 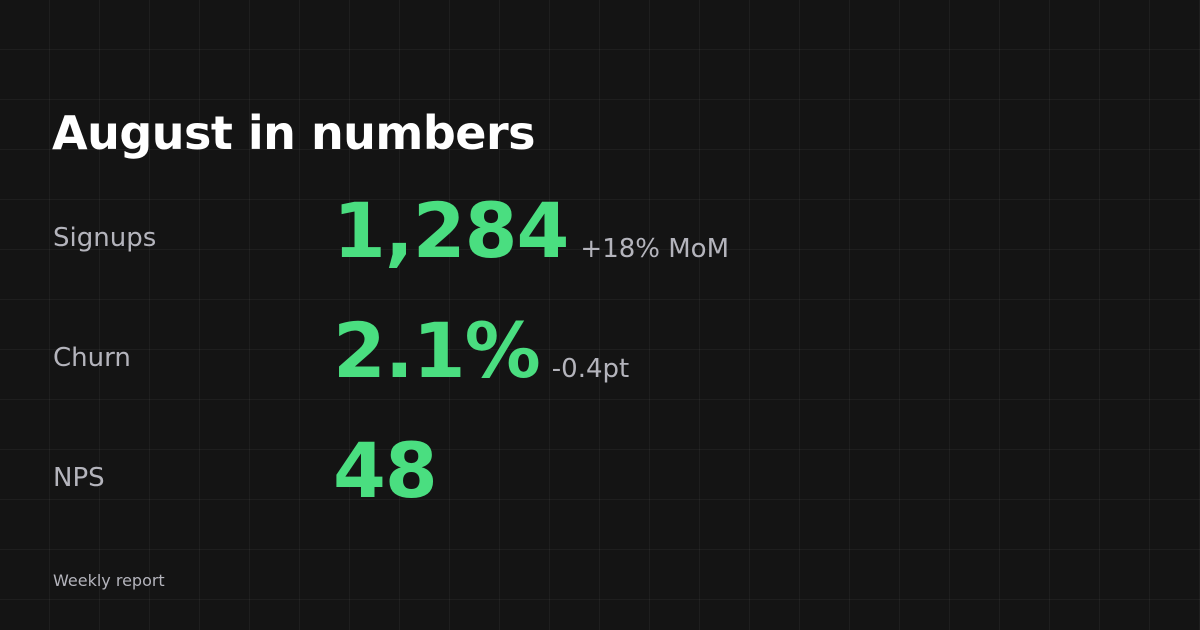 What do you see at coordinates (294, 133) in the screenshot?
I see `title: August in numbers` at bounding box center [294, 133].